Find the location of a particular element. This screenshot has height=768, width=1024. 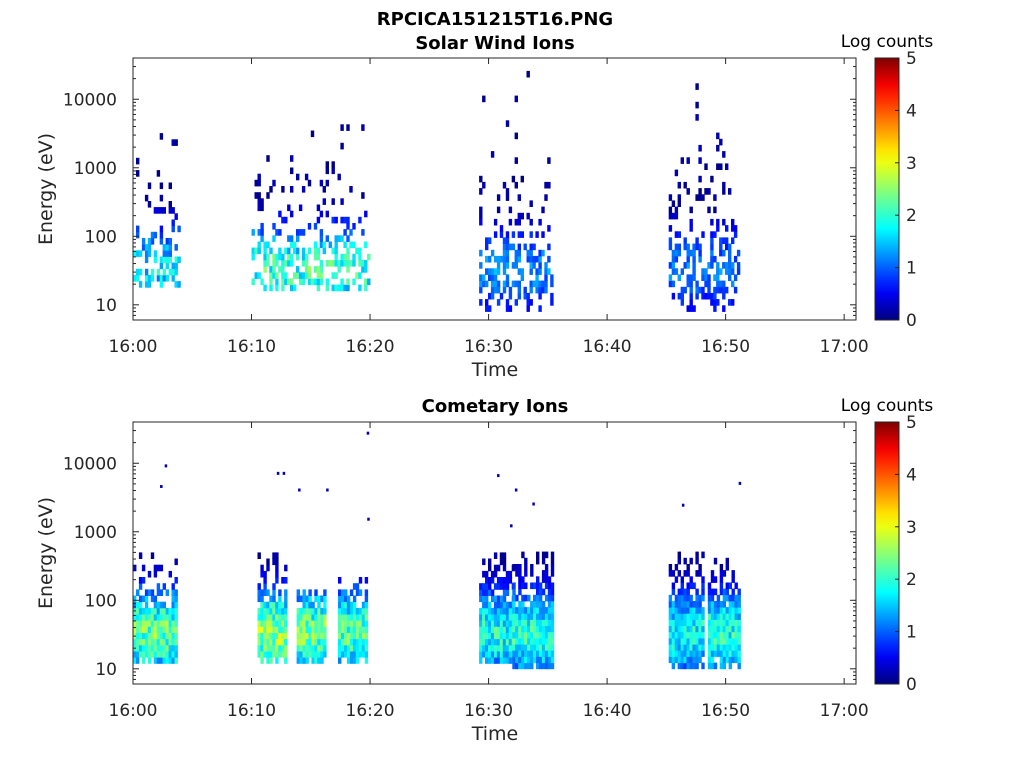

colorbar-tick-label: 4 is located at coordinates (911, 111).